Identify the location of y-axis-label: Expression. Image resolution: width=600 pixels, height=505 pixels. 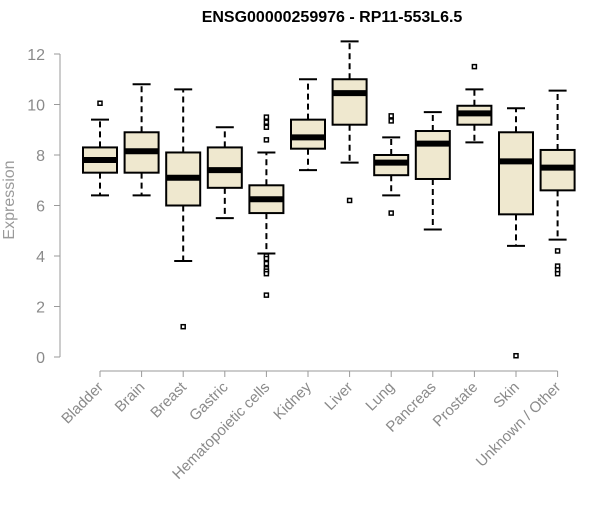
(9, 199).